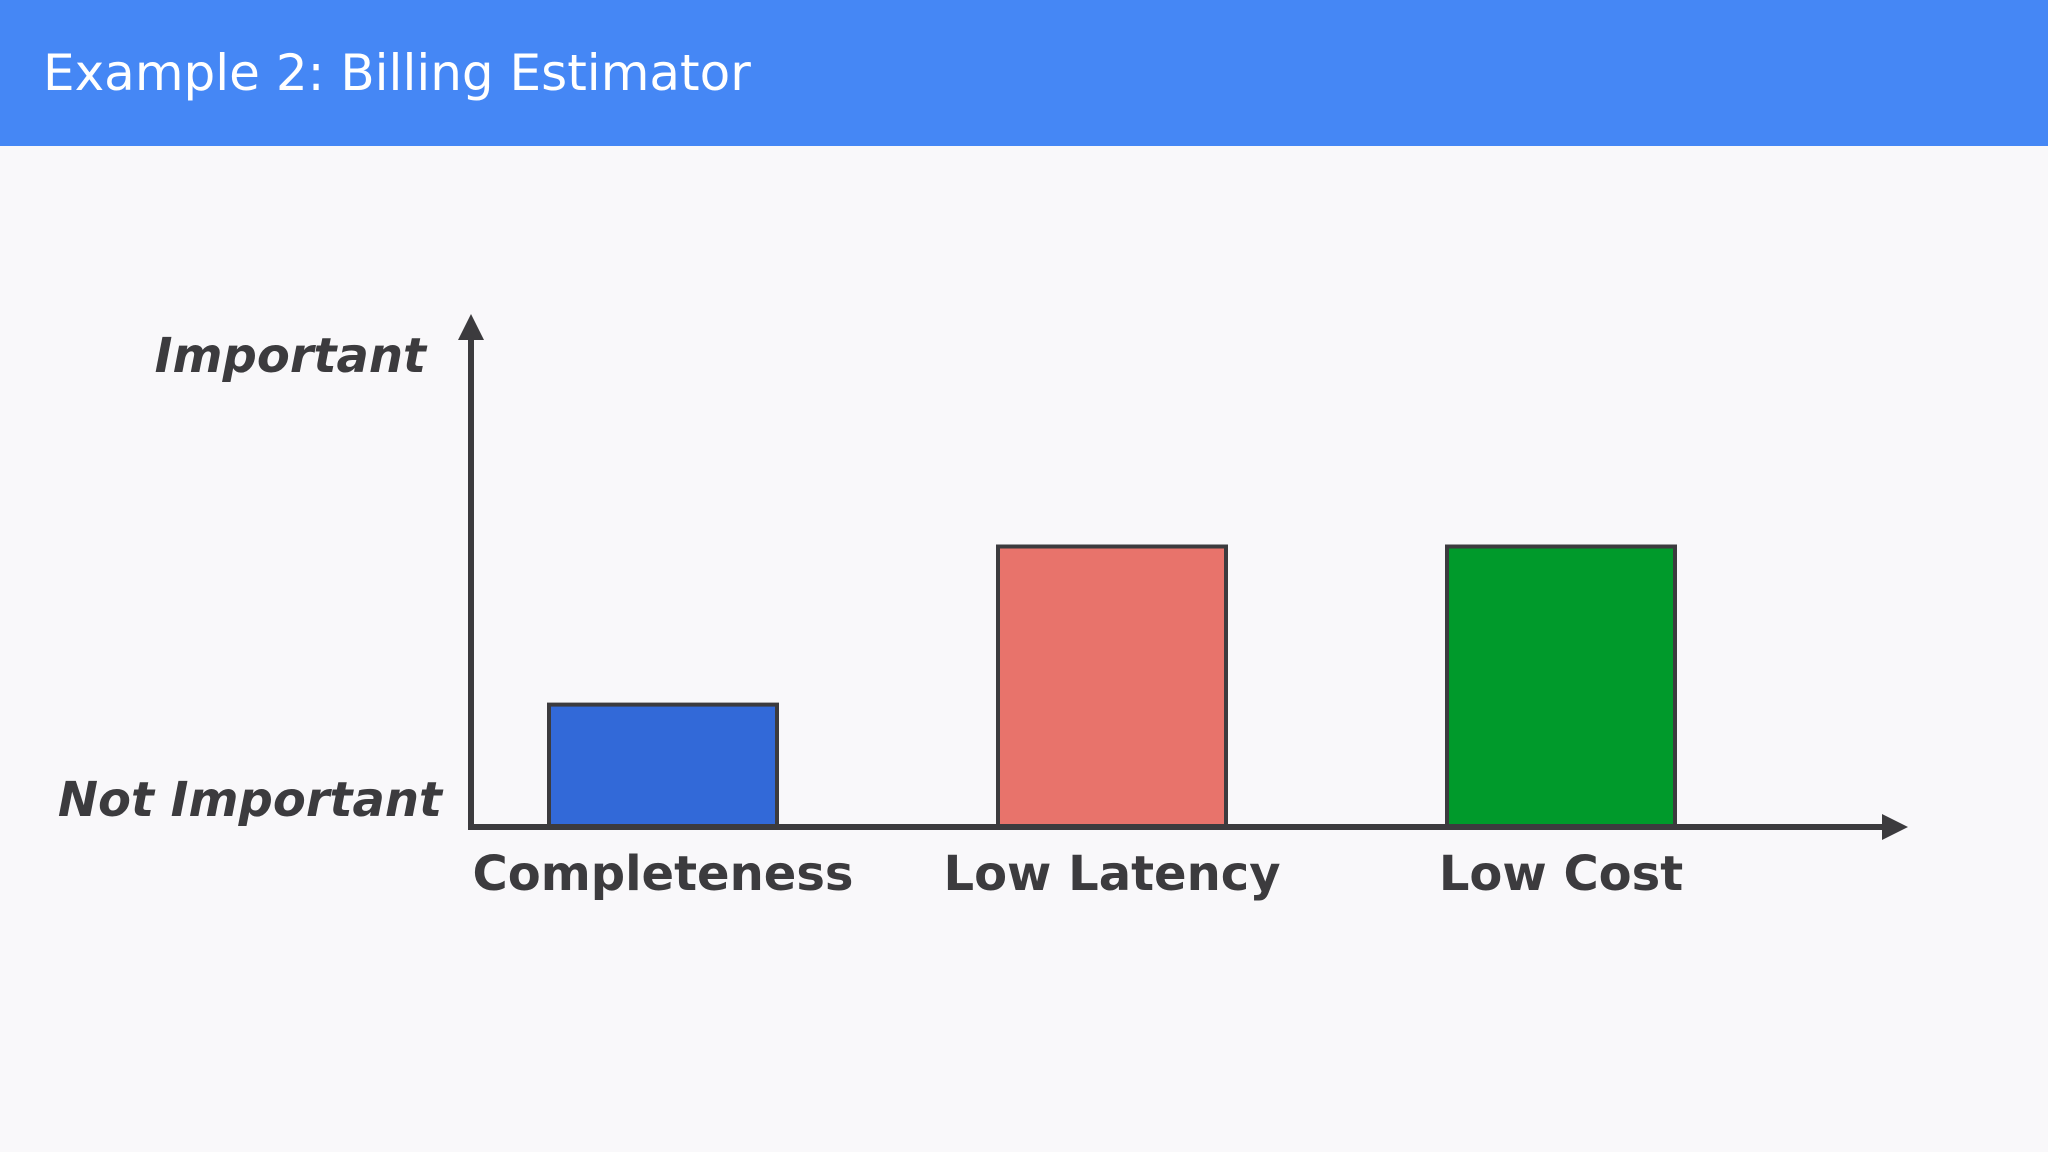 The height and width of the screenshot is (1152, 2048). I want to click on category-label-low-cost: Low Cost, so click(1561, 874).